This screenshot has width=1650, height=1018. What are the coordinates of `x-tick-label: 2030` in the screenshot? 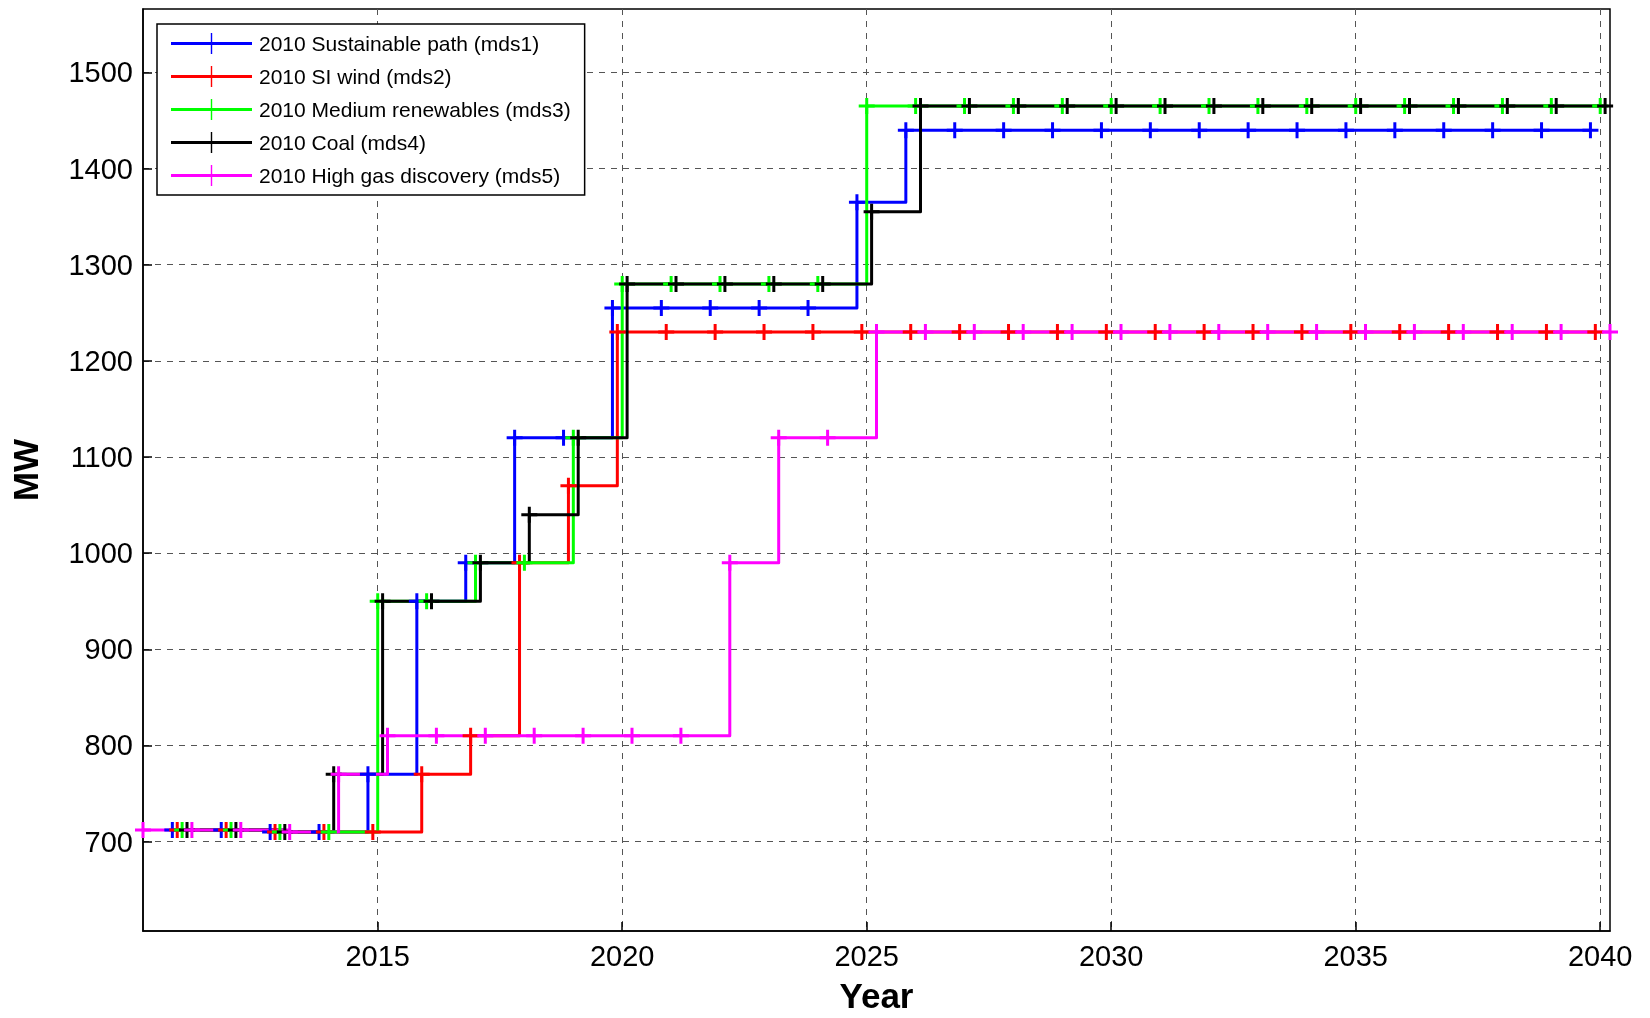 It's located at (1111, 955).